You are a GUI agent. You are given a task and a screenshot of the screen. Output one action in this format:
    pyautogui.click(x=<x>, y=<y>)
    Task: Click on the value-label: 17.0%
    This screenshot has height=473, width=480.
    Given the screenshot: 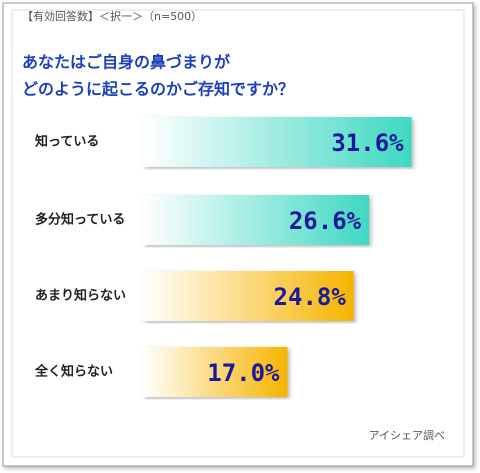 What is the action you would take?
    pyautogui.click(x=243, y=373)
    